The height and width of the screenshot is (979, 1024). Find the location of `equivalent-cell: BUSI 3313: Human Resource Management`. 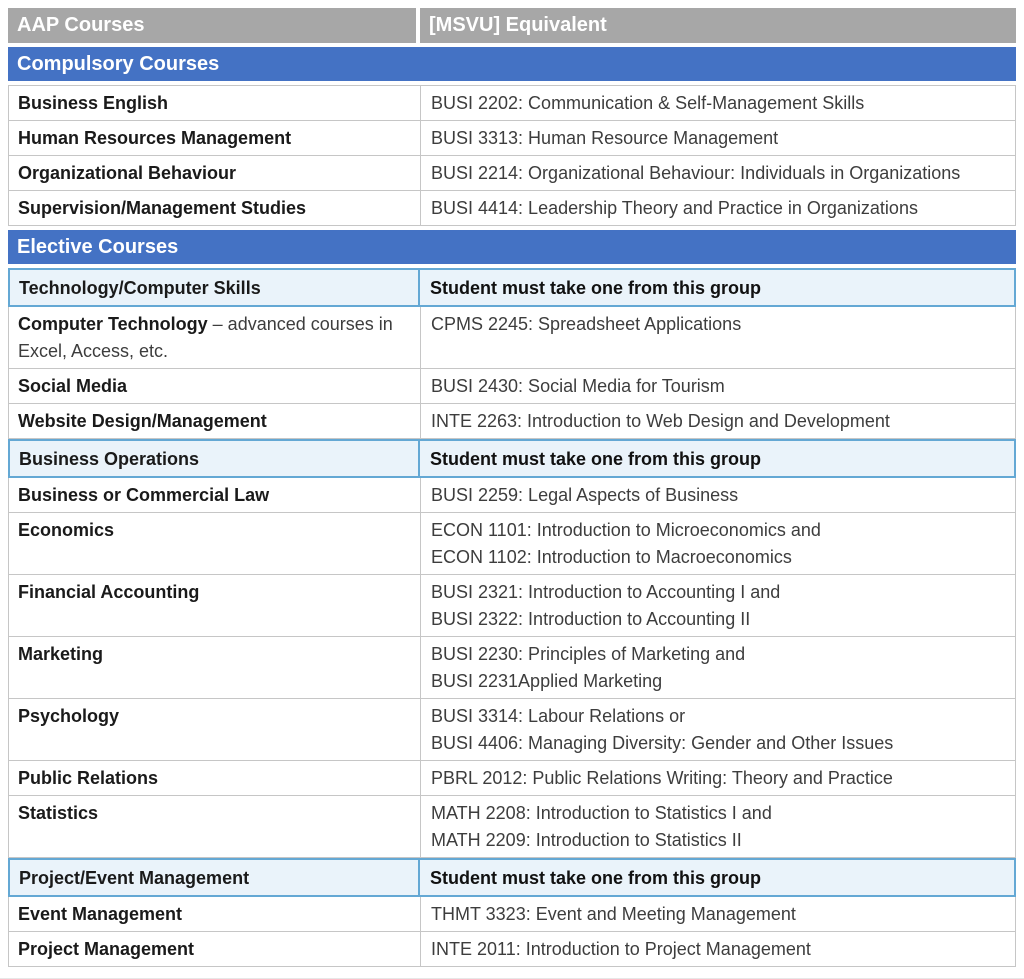

equivalent-cell: BUSI 3313: Human Resource Management is located at coordinates (718, 138).